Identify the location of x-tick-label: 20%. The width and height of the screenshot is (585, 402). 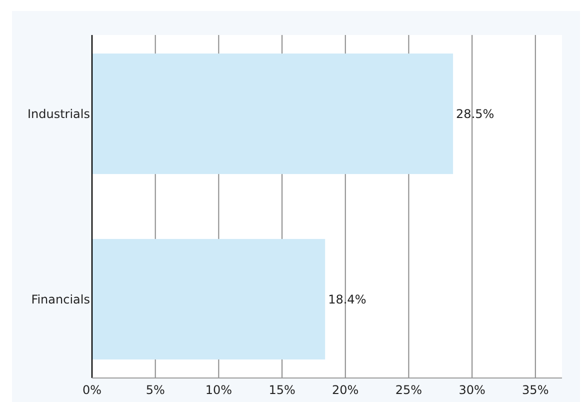
(345, 390).